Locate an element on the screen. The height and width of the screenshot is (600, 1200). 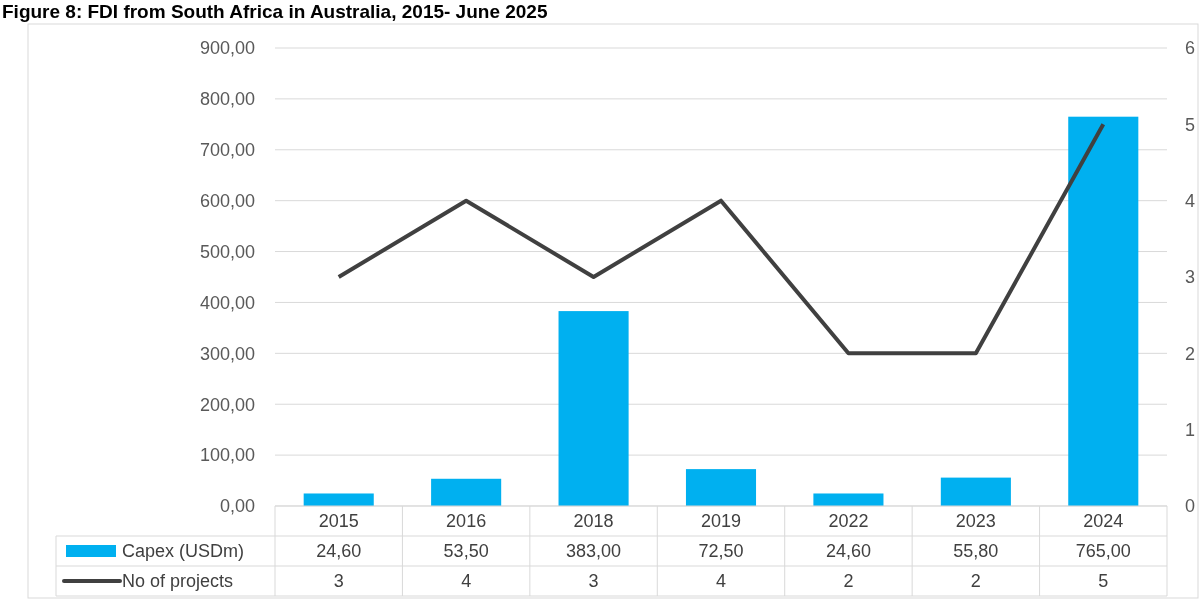
x-tick-label: 2018 is located at coordinates (593, 521).